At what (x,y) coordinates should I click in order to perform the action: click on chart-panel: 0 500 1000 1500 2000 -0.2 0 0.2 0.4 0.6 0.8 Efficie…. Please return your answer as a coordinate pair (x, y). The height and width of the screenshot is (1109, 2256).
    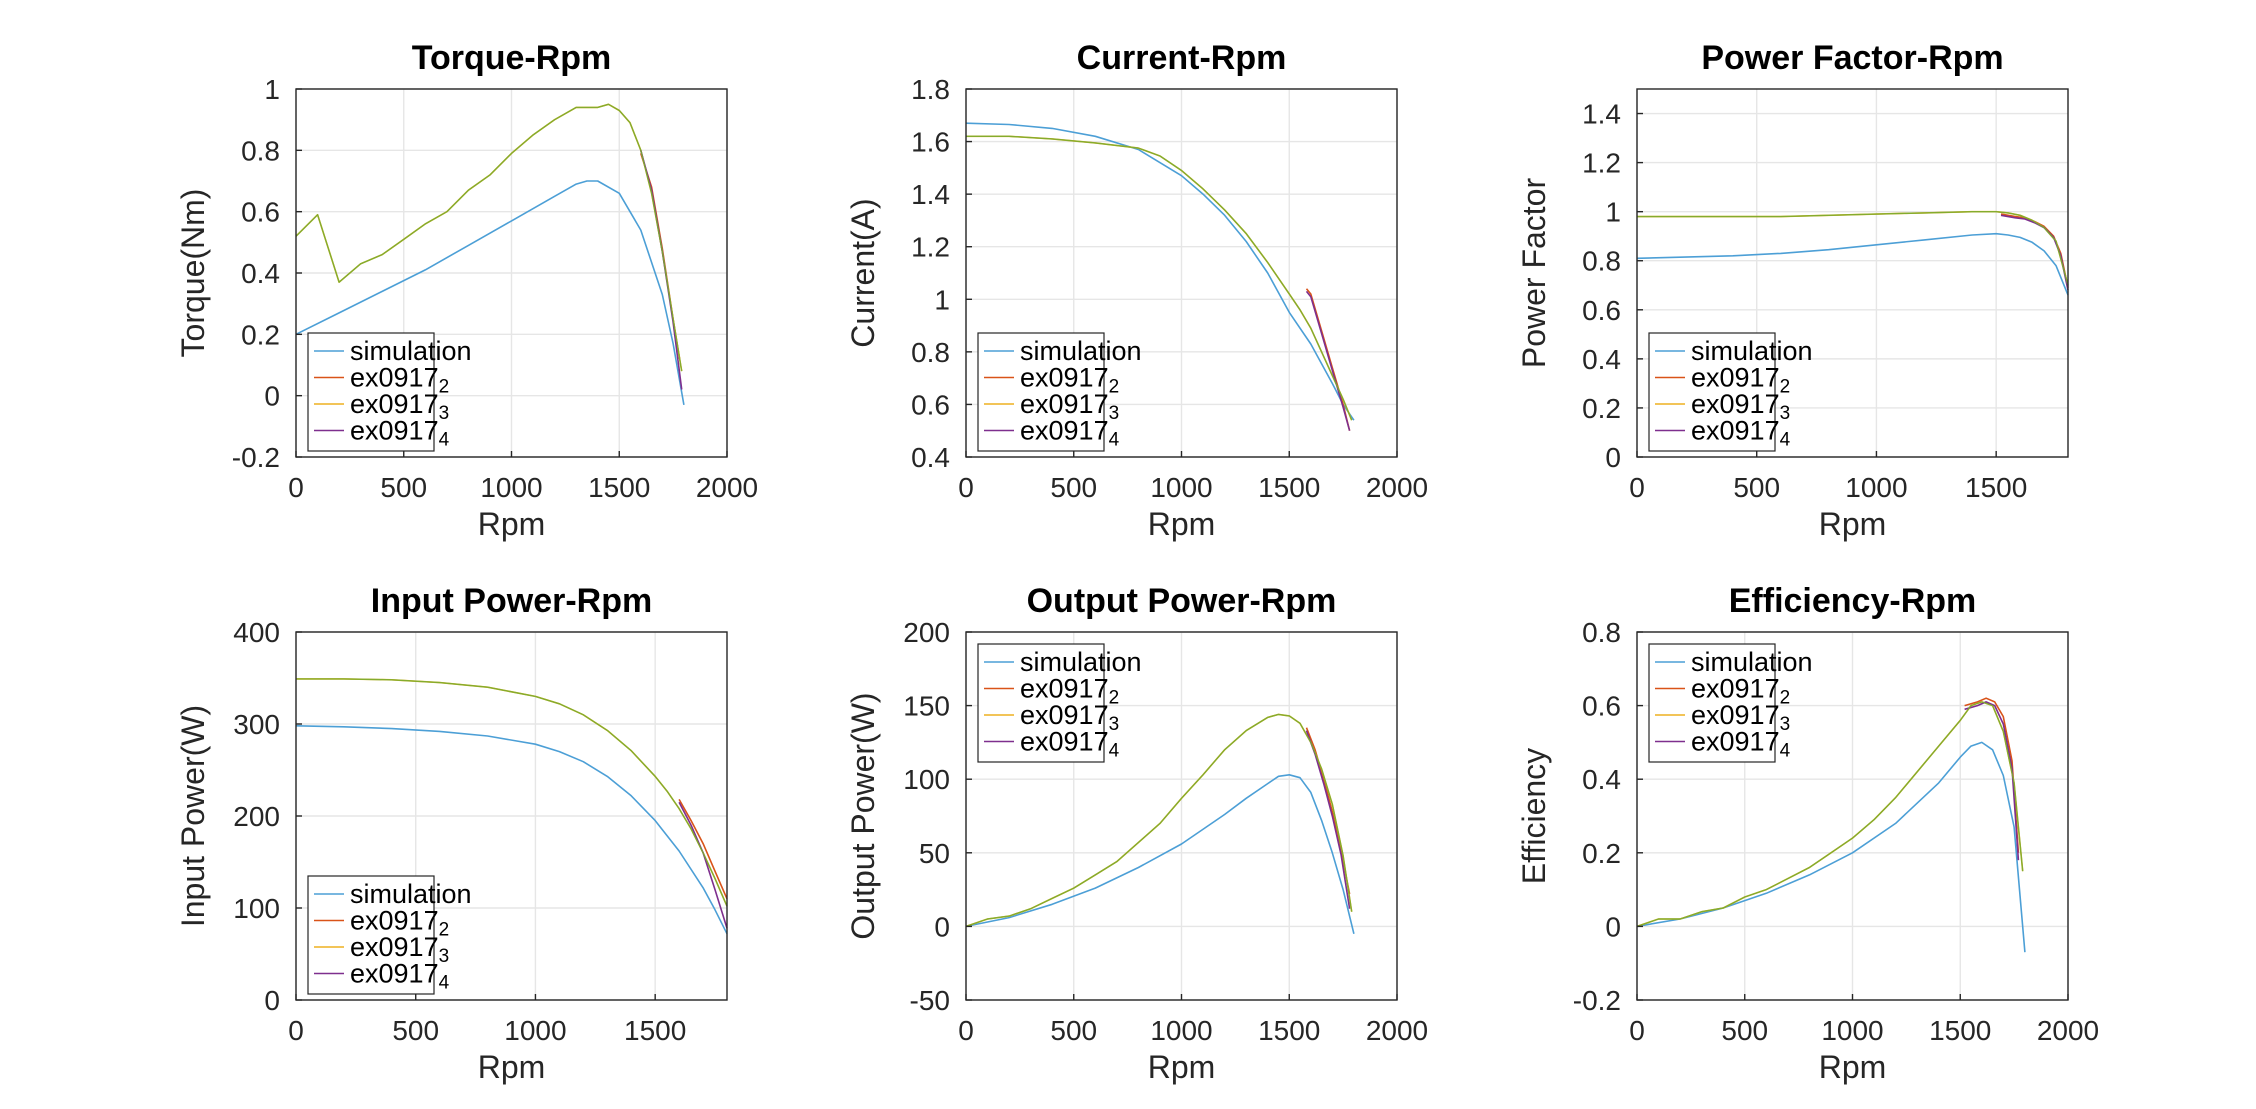
    Looking at the image, I should click on (1807, 833).